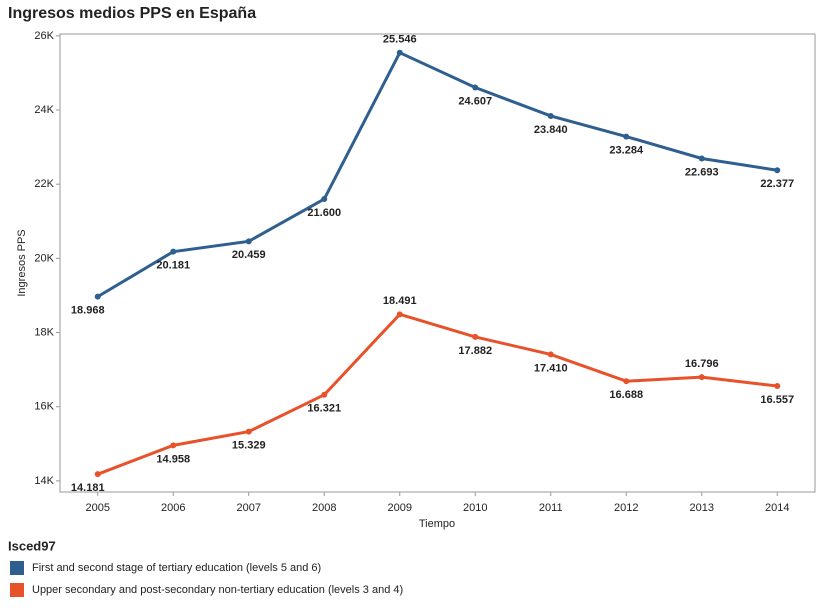 This screenshot has width=821, height=610. Describe the element at coordinates (777, 400) in the screenshot. I see `data-label: 16.557` at that location.